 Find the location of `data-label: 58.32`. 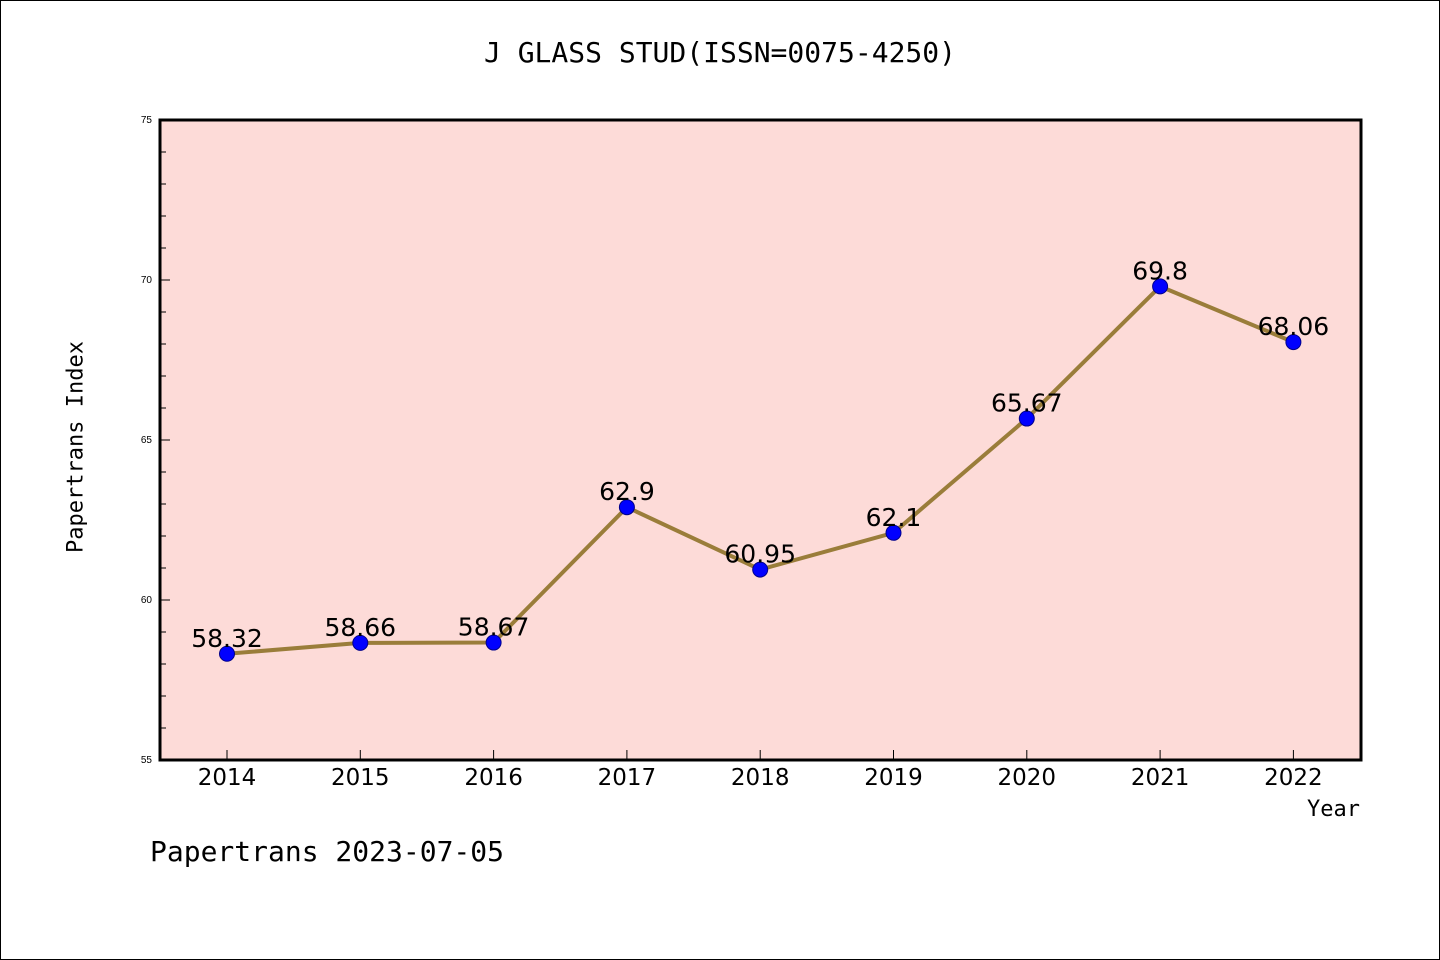

data-label: 58.32 is located at coordinates (227, 638).